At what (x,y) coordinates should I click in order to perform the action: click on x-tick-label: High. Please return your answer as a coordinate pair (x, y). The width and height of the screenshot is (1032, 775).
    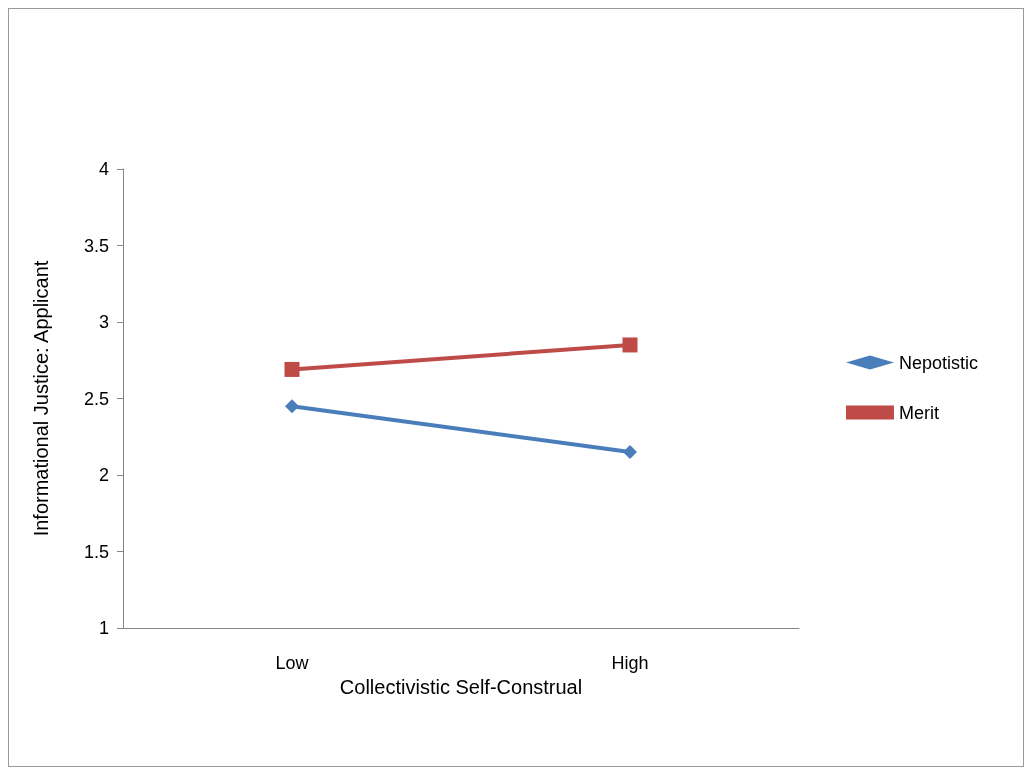
    Looking at the image, I should click on (630, 663).